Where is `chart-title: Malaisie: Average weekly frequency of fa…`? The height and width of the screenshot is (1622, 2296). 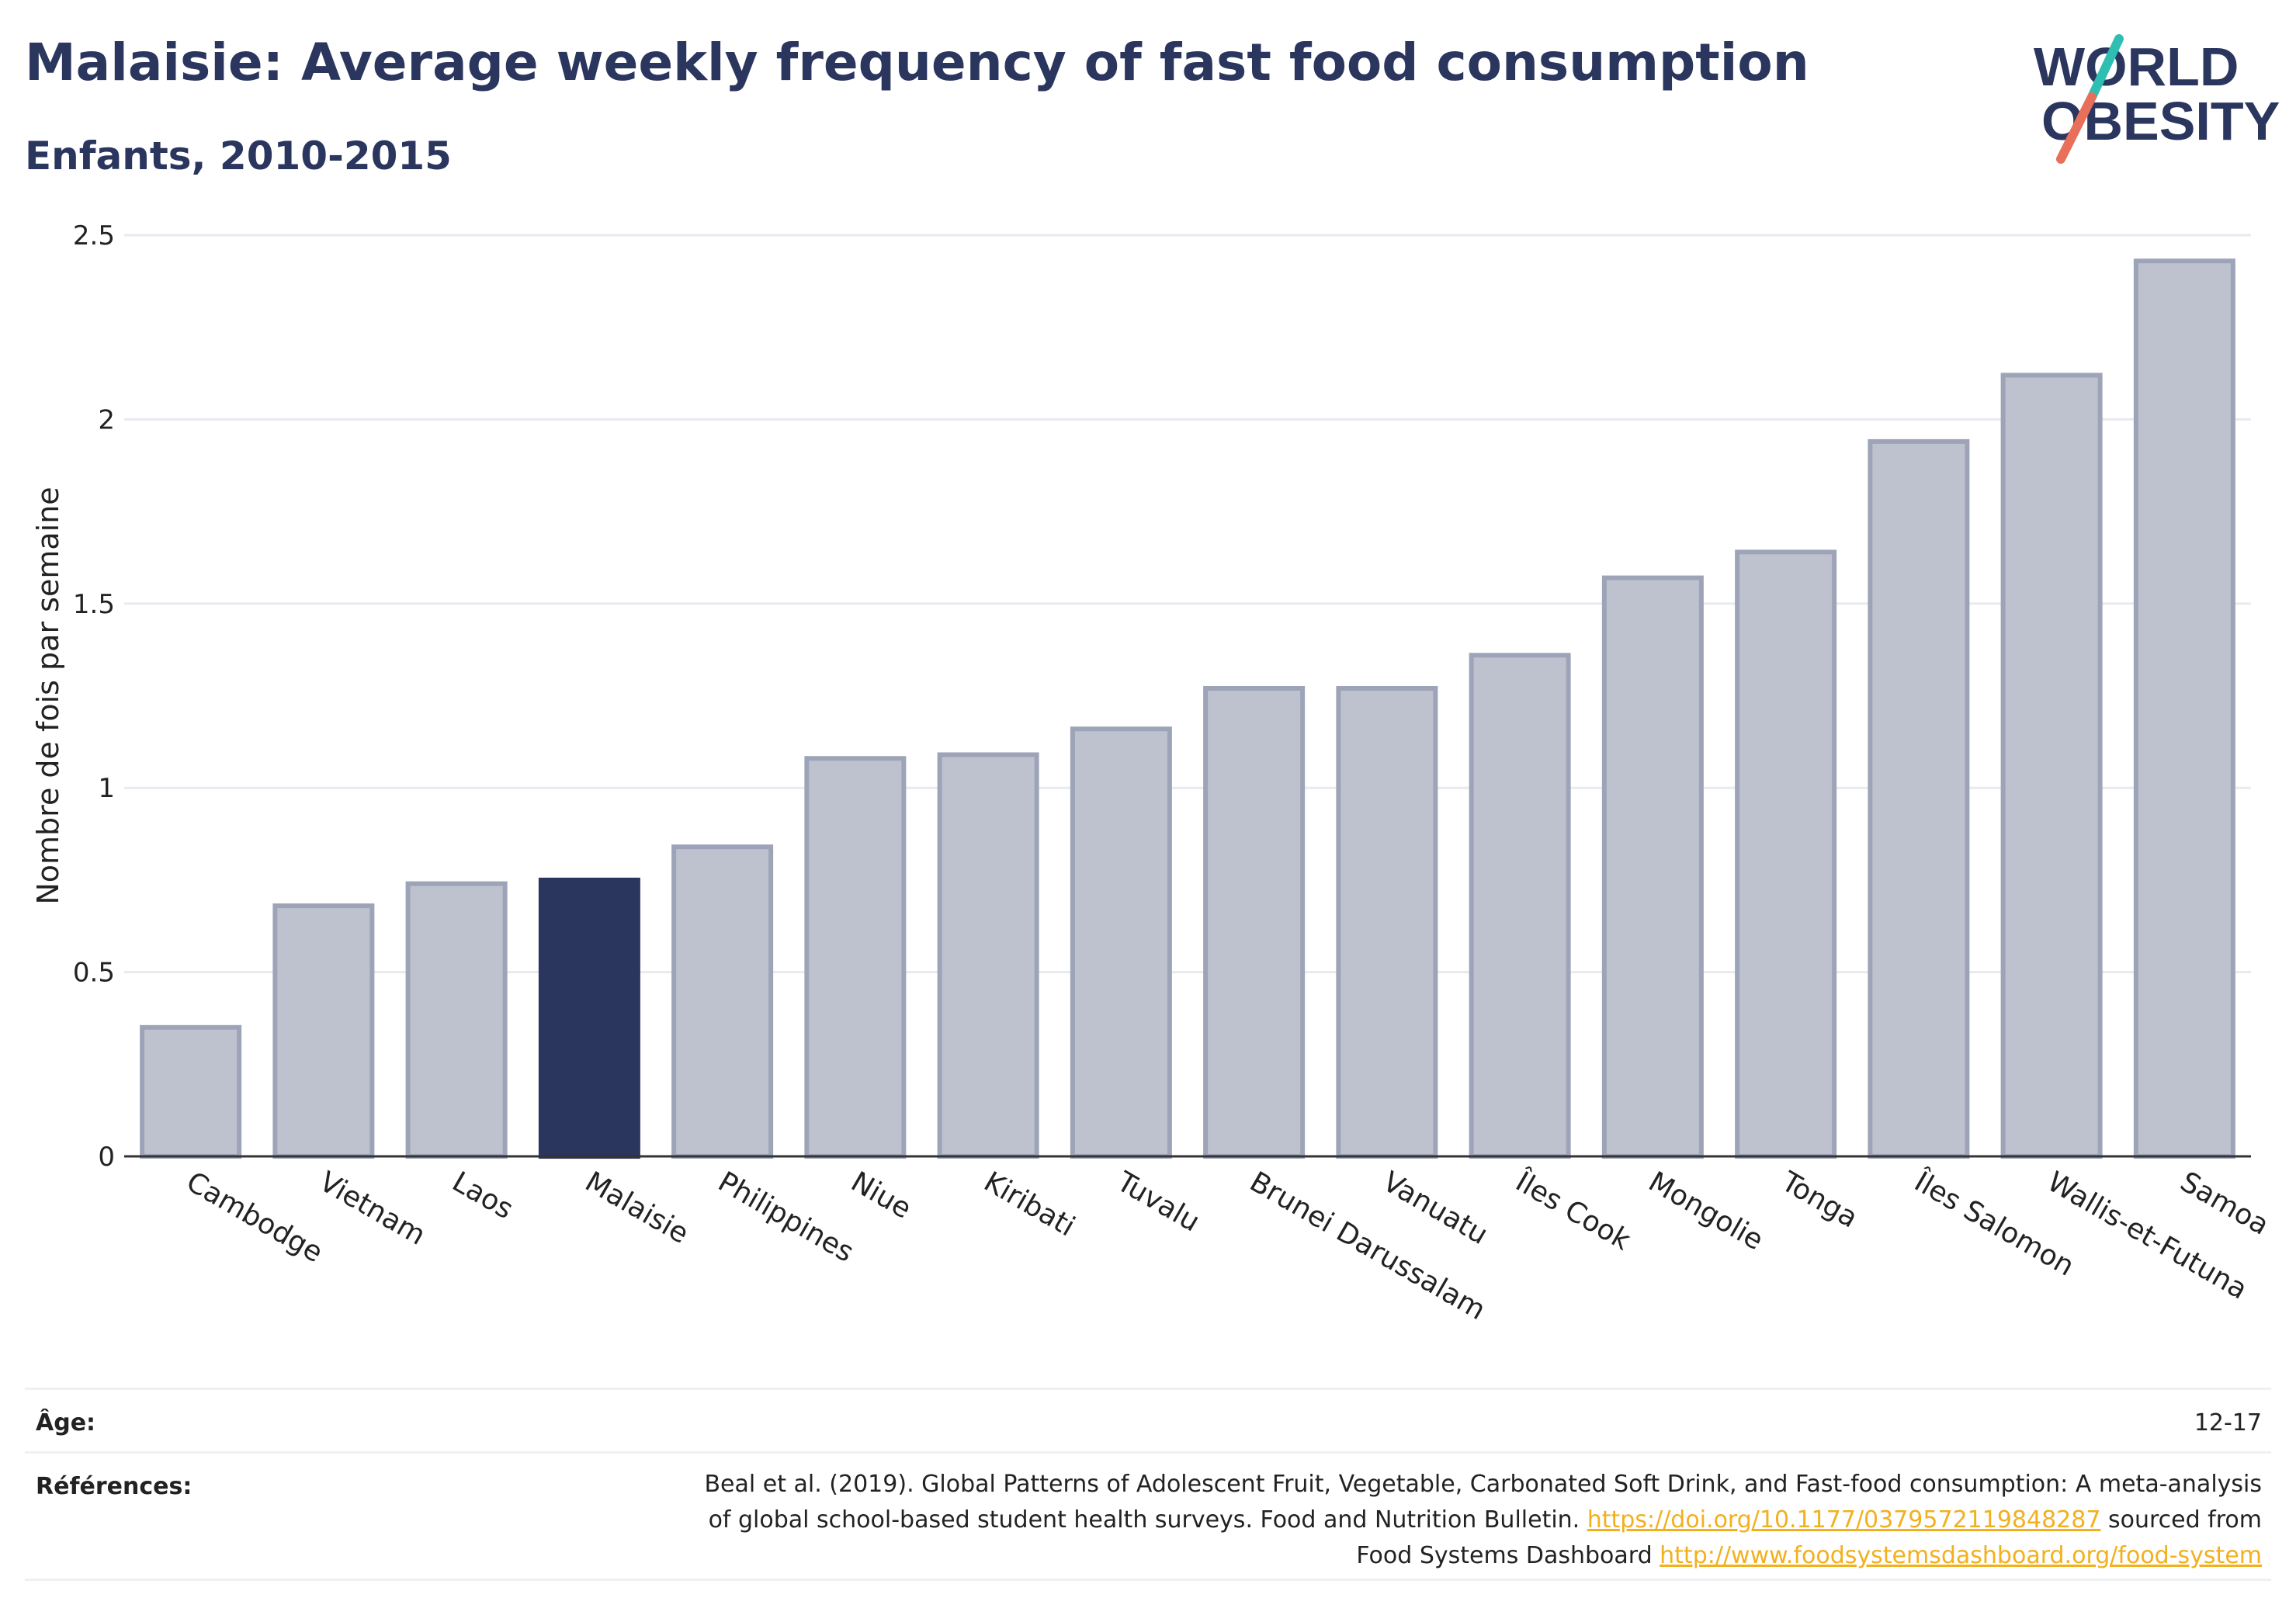
chart-title: Malaisie: Average weekly frequency of fa… is located at coordinates (917, 63).